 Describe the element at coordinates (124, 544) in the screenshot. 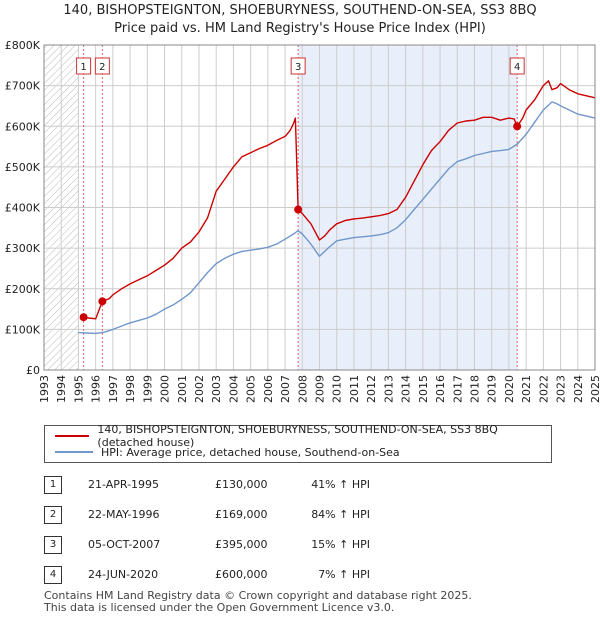

I see `sale-date: 05-OCT-2007` at that location.